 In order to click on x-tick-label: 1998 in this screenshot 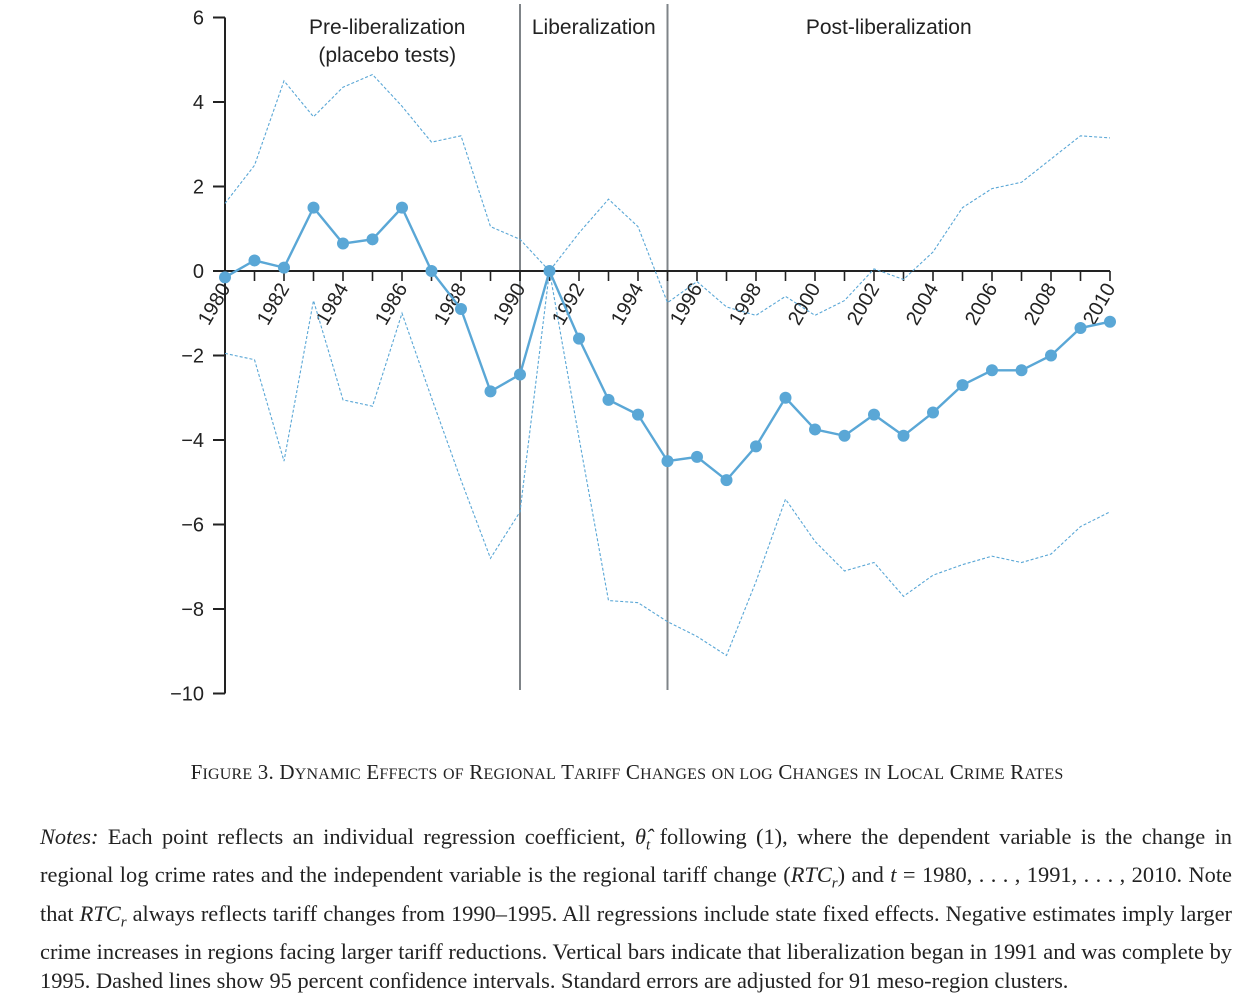, I will do `click(745, 305)`.